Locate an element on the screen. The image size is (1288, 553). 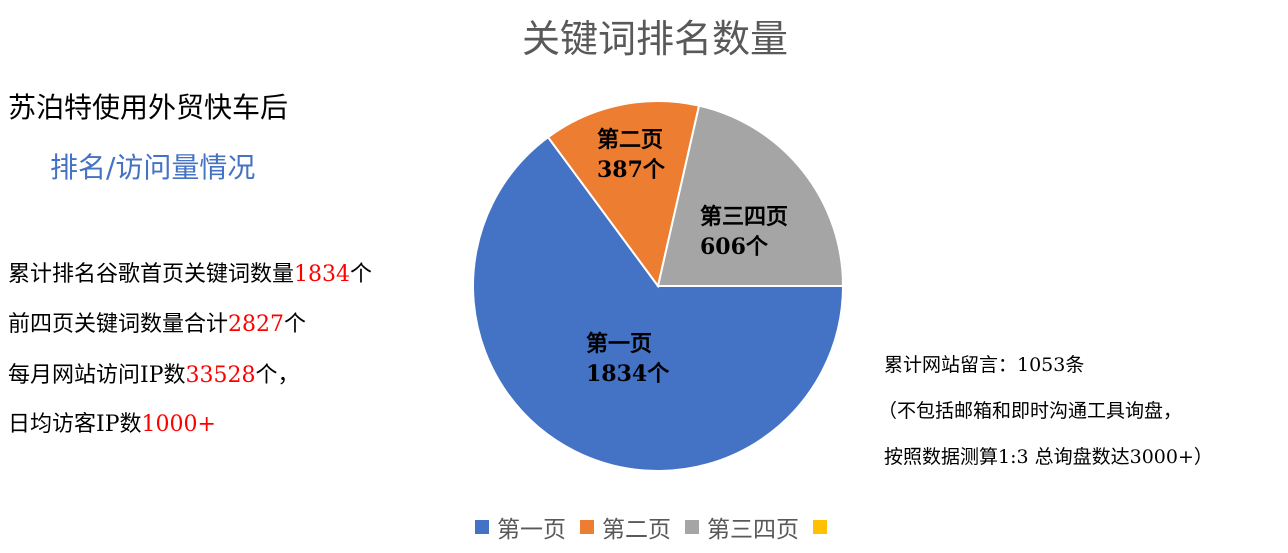
stat-value: 2827 is located at coordinates (256, 324).